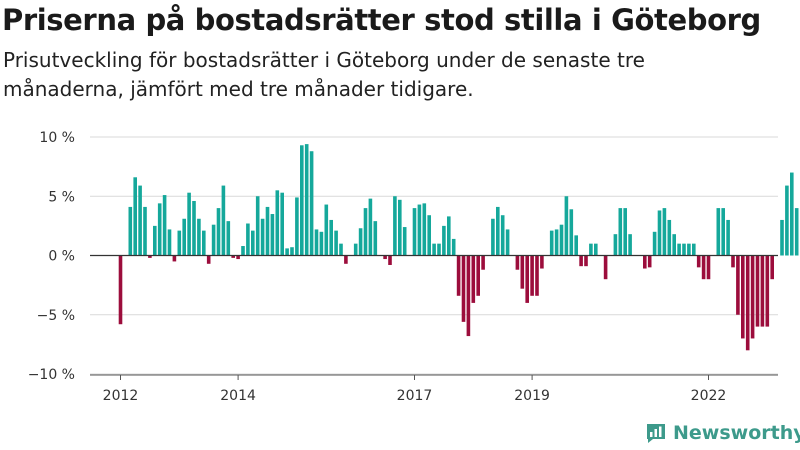 Image resolution: width=800 pixels, height=450 pixels. What do you see at coordinates (238, 396) in the screenshot?
I see `x-tick-label: 2014` at bounding box center [238, 396].